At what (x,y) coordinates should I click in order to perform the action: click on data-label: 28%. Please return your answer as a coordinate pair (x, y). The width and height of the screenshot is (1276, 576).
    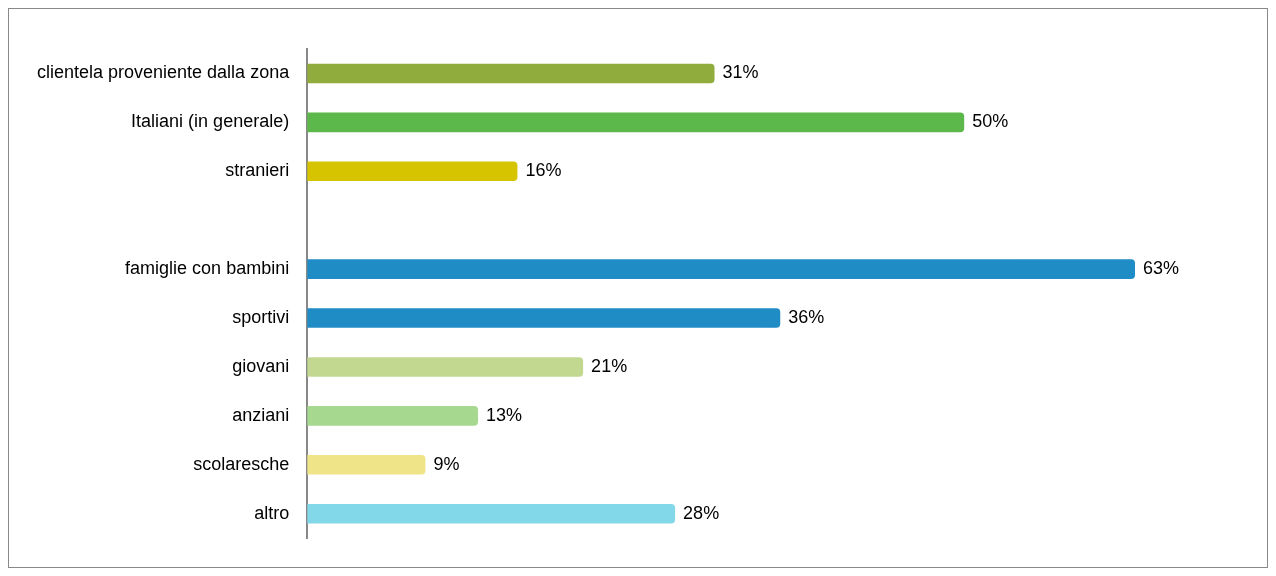
    Looking at the image, I should click on (701, 512).